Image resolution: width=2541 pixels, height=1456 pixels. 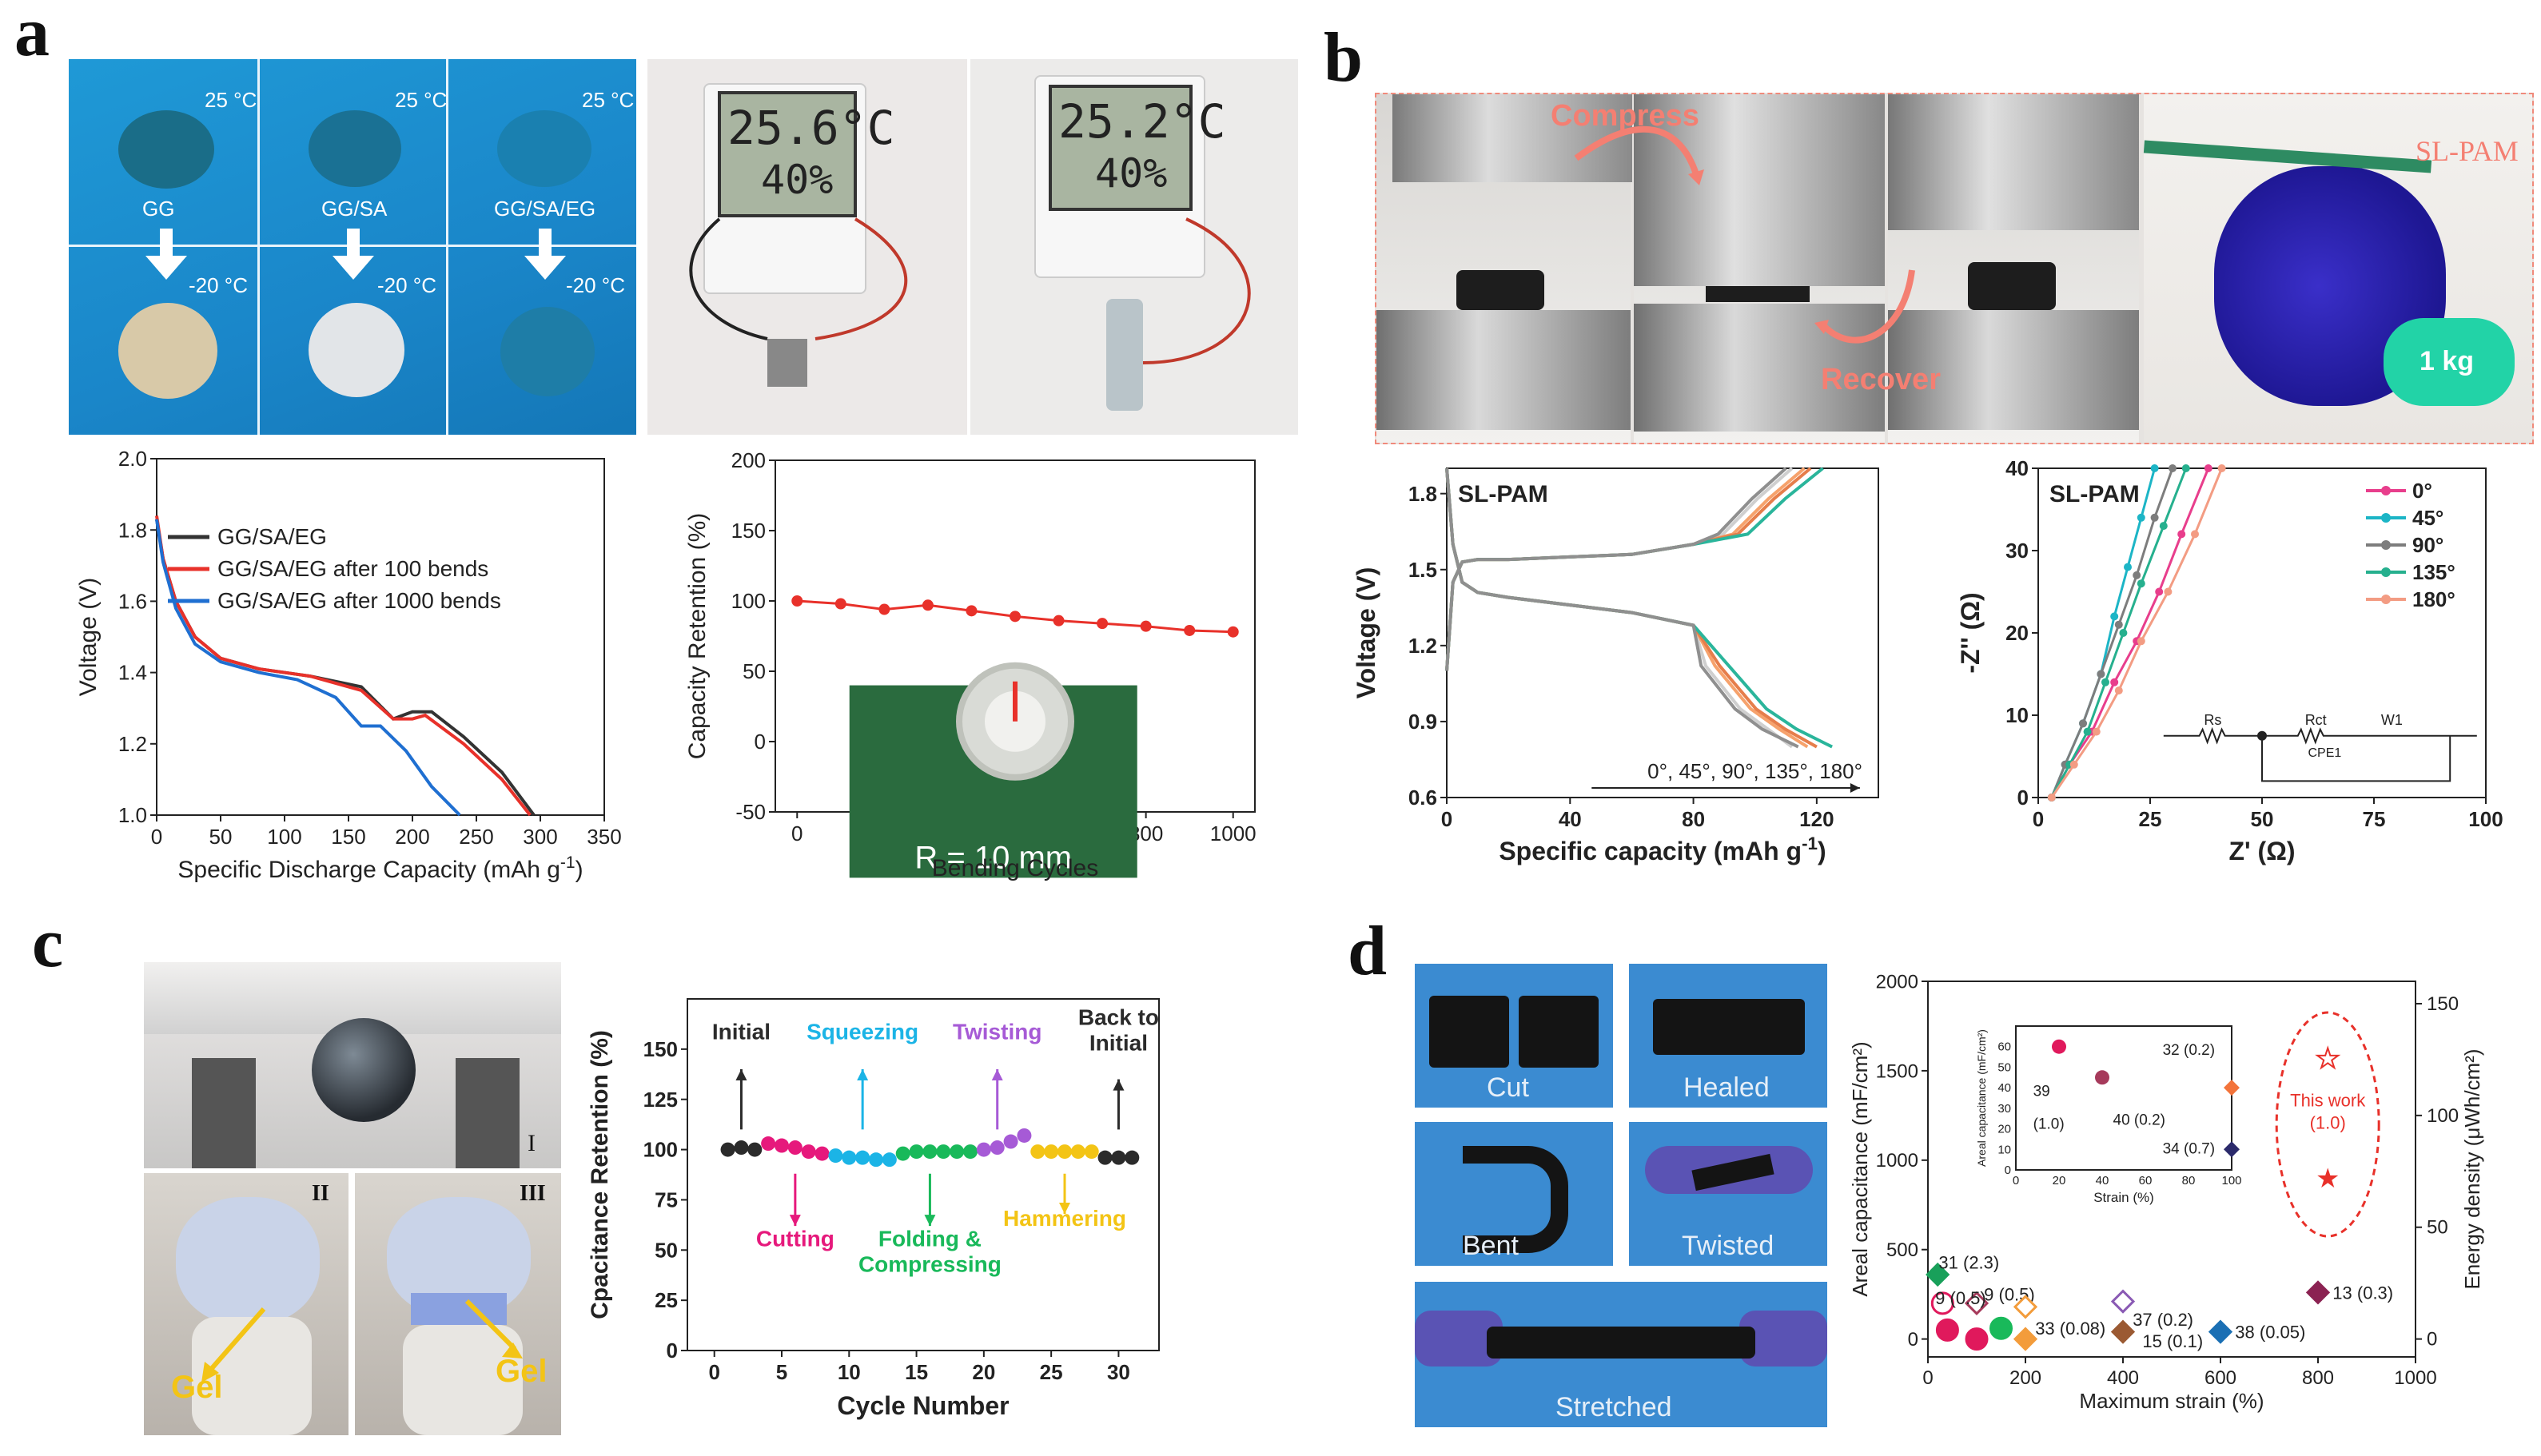 I want to click on press-plate, so click(x=1512, y=138).